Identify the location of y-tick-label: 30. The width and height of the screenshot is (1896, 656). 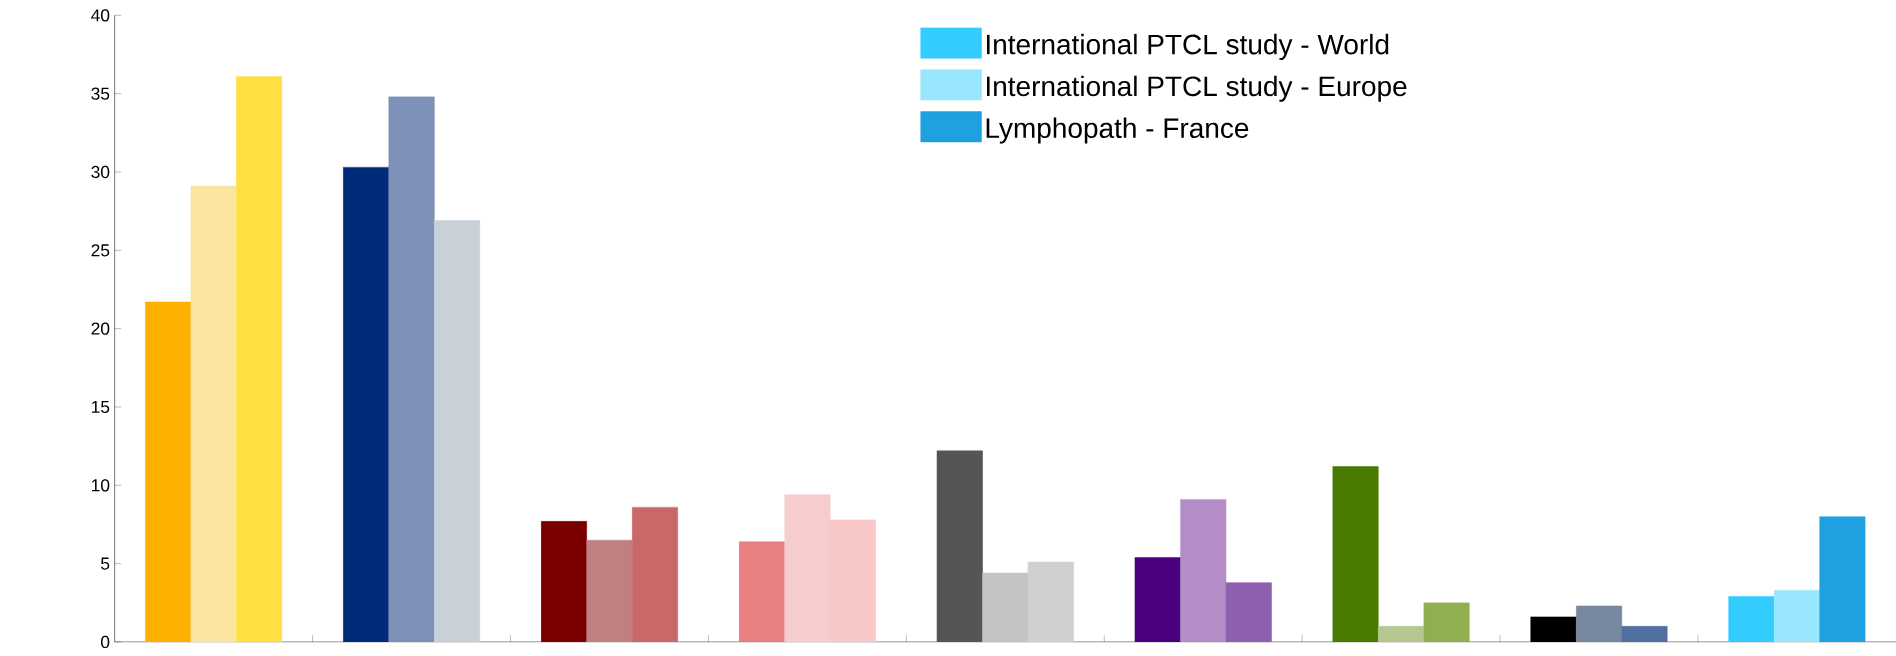
(100, 172).